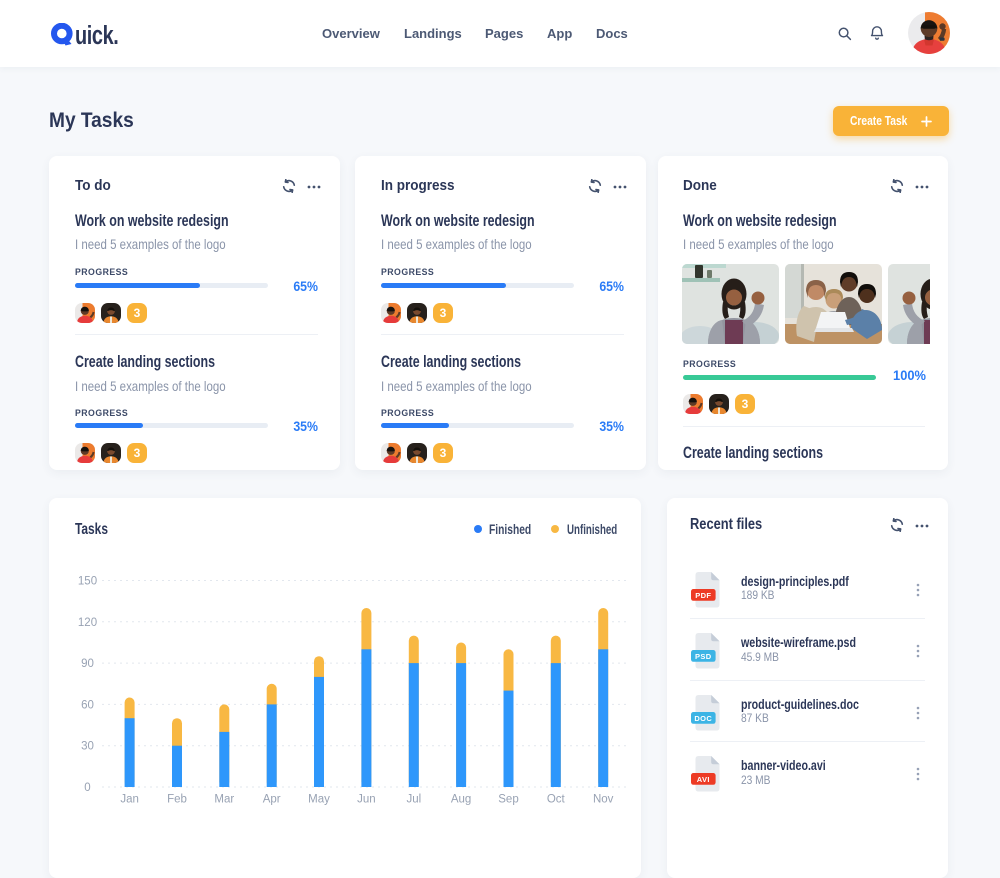  I want to click on svg-text: DOC, so click(703, 717).